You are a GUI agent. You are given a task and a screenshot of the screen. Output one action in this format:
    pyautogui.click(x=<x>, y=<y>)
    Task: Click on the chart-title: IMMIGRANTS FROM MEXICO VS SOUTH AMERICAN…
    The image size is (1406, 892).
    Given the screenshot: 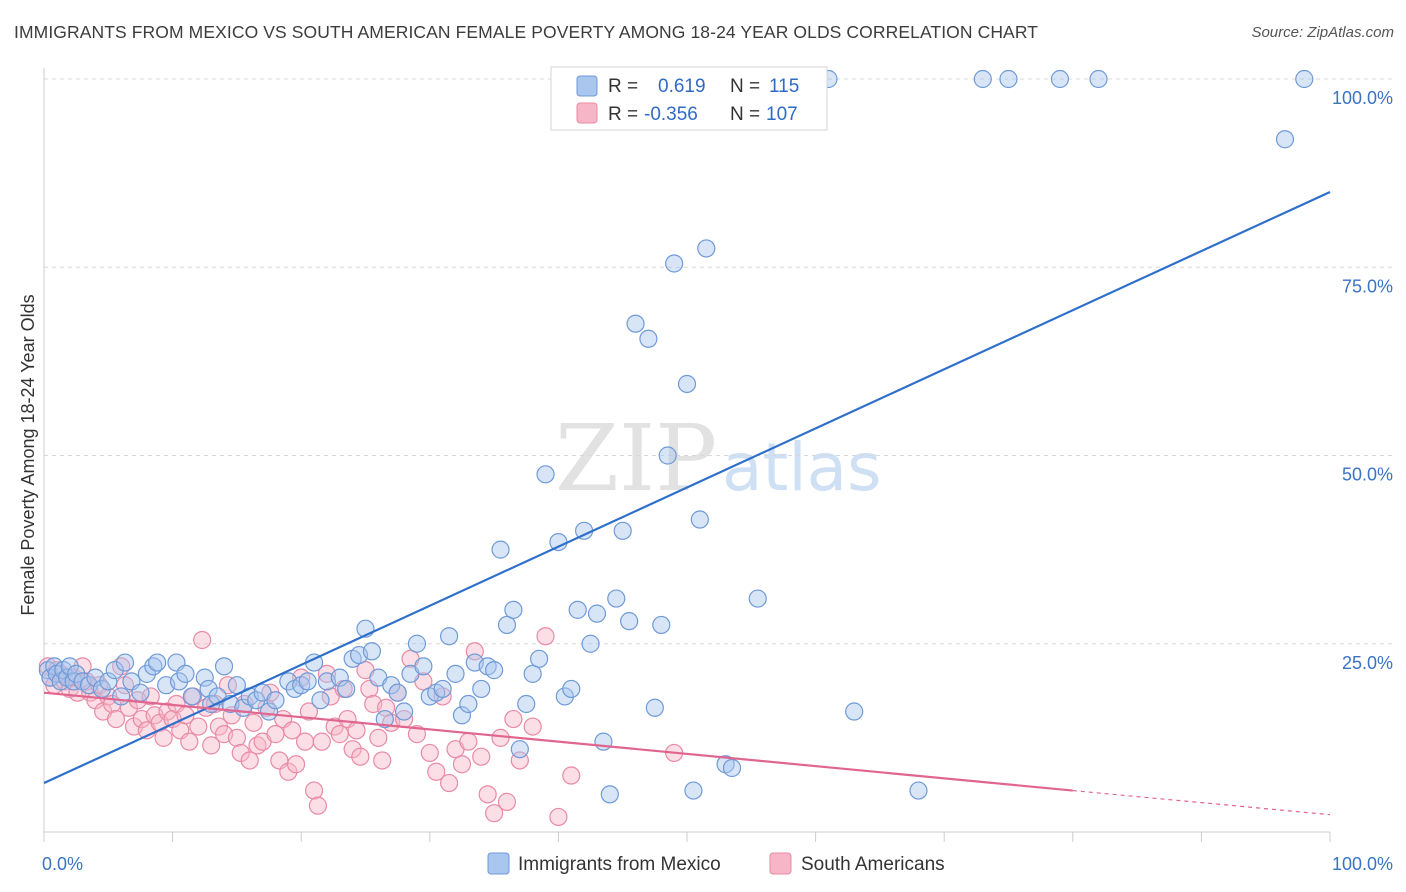 What is the action you would take?
    pyautogui.click(x=526, y=32)
    